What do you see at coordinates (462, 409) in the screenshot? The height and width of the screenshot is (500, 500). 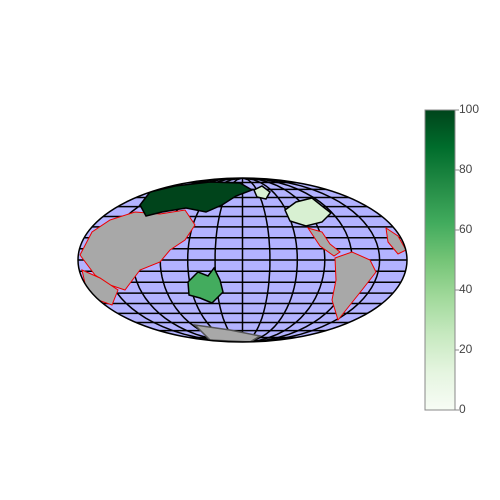 I see `colorbar-tick-label: 0` at bounding box center [462, 409].